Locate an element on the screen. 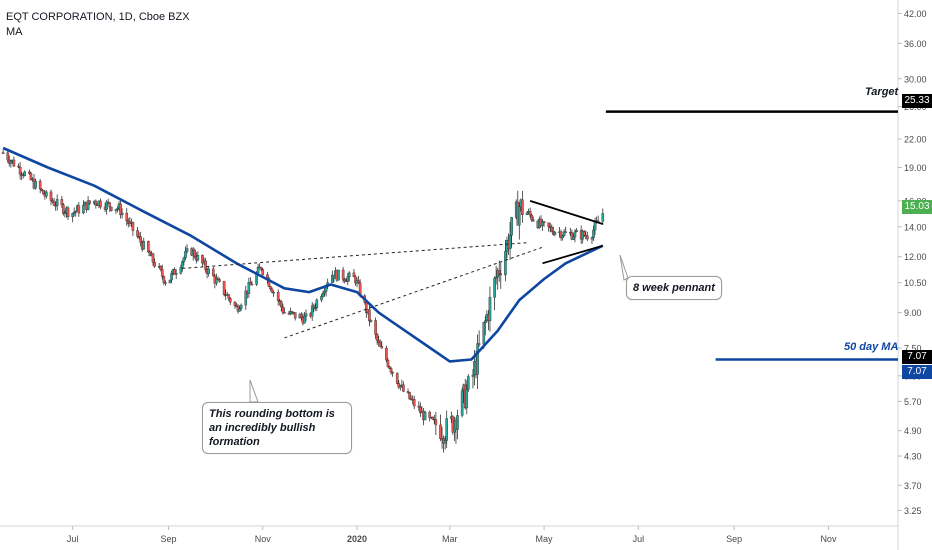 The height and width of the screenshot is (550, 932). pennant-callout: 8 week pennant is located at coordinates (674, 288).